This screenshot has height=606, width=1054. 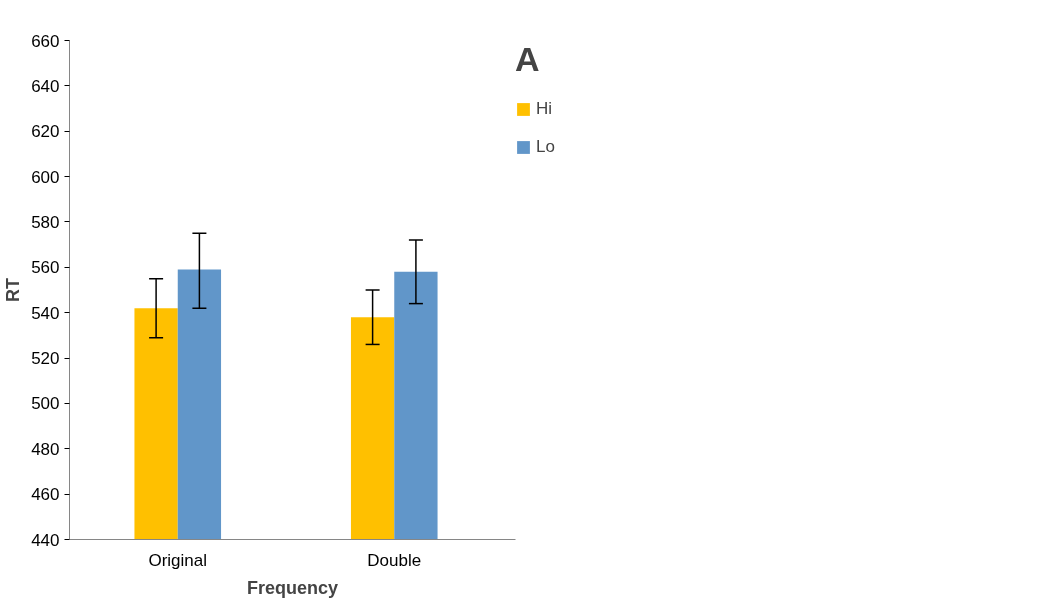 I want to click on y-tick-label: 540, so click(x=45, y=313).